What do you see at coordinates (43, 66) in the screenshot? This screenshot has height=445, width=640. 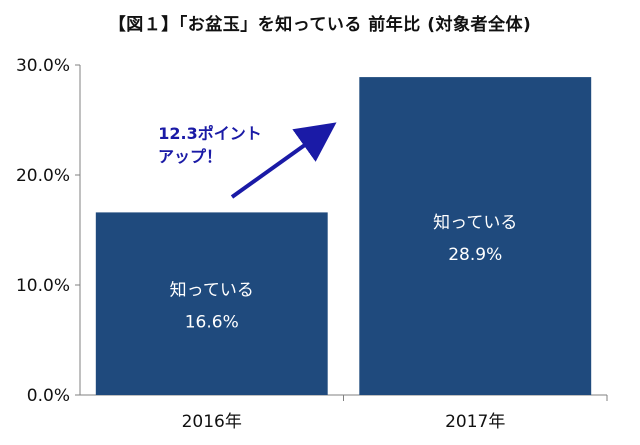 I see `y-tick-label: 30.0%` at bounding box center [43, 66].